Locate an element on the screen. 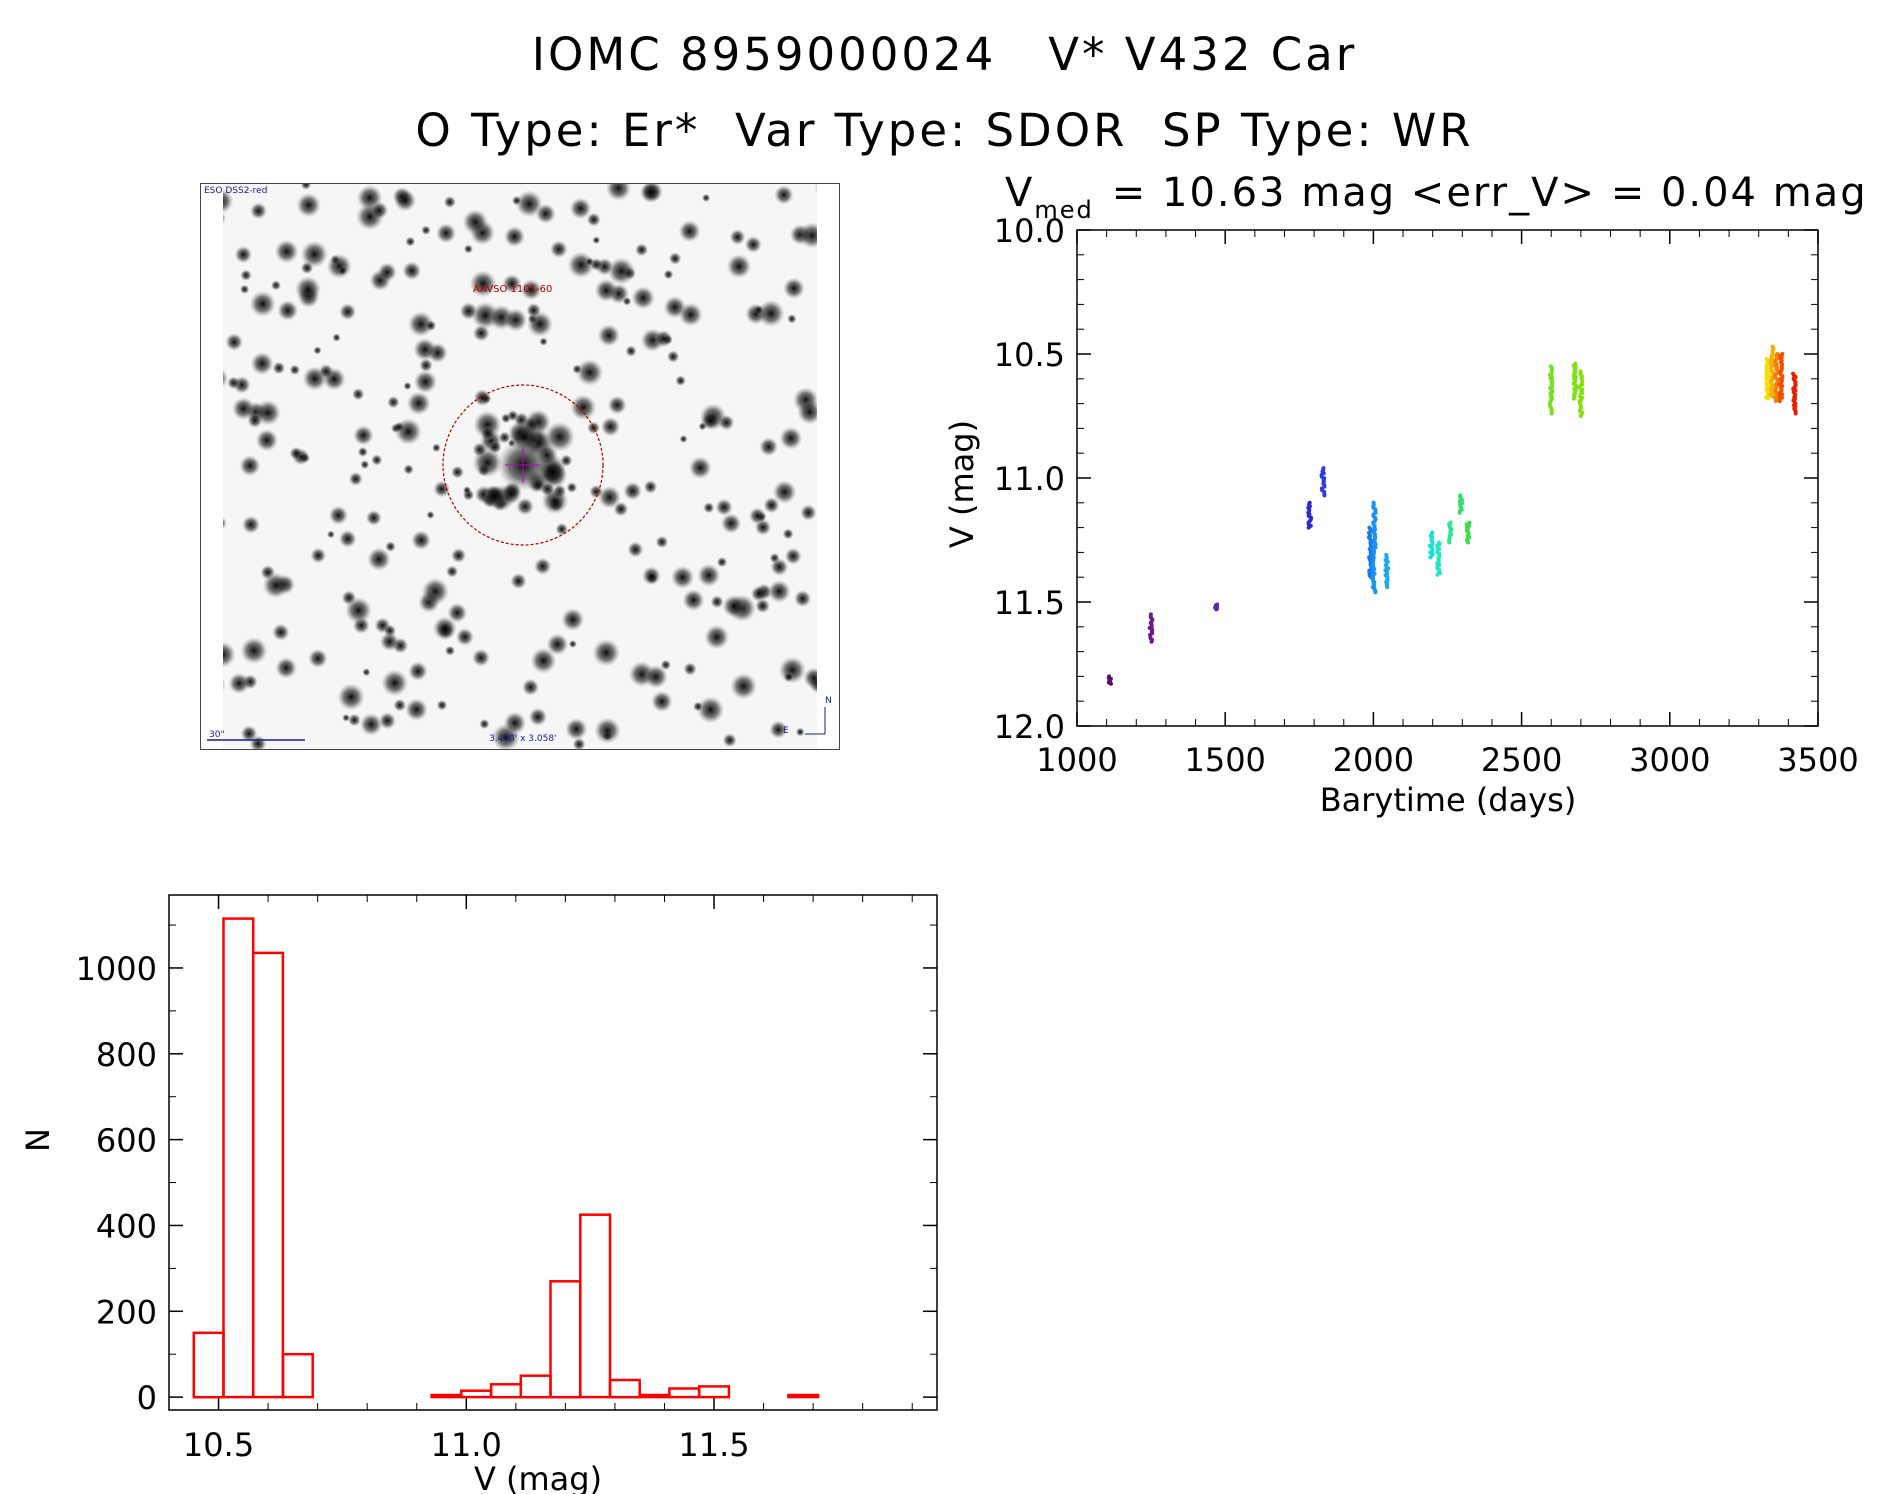 This screenshot has width=1889, height=1494. target-circle is located at coordinates (523, 465).